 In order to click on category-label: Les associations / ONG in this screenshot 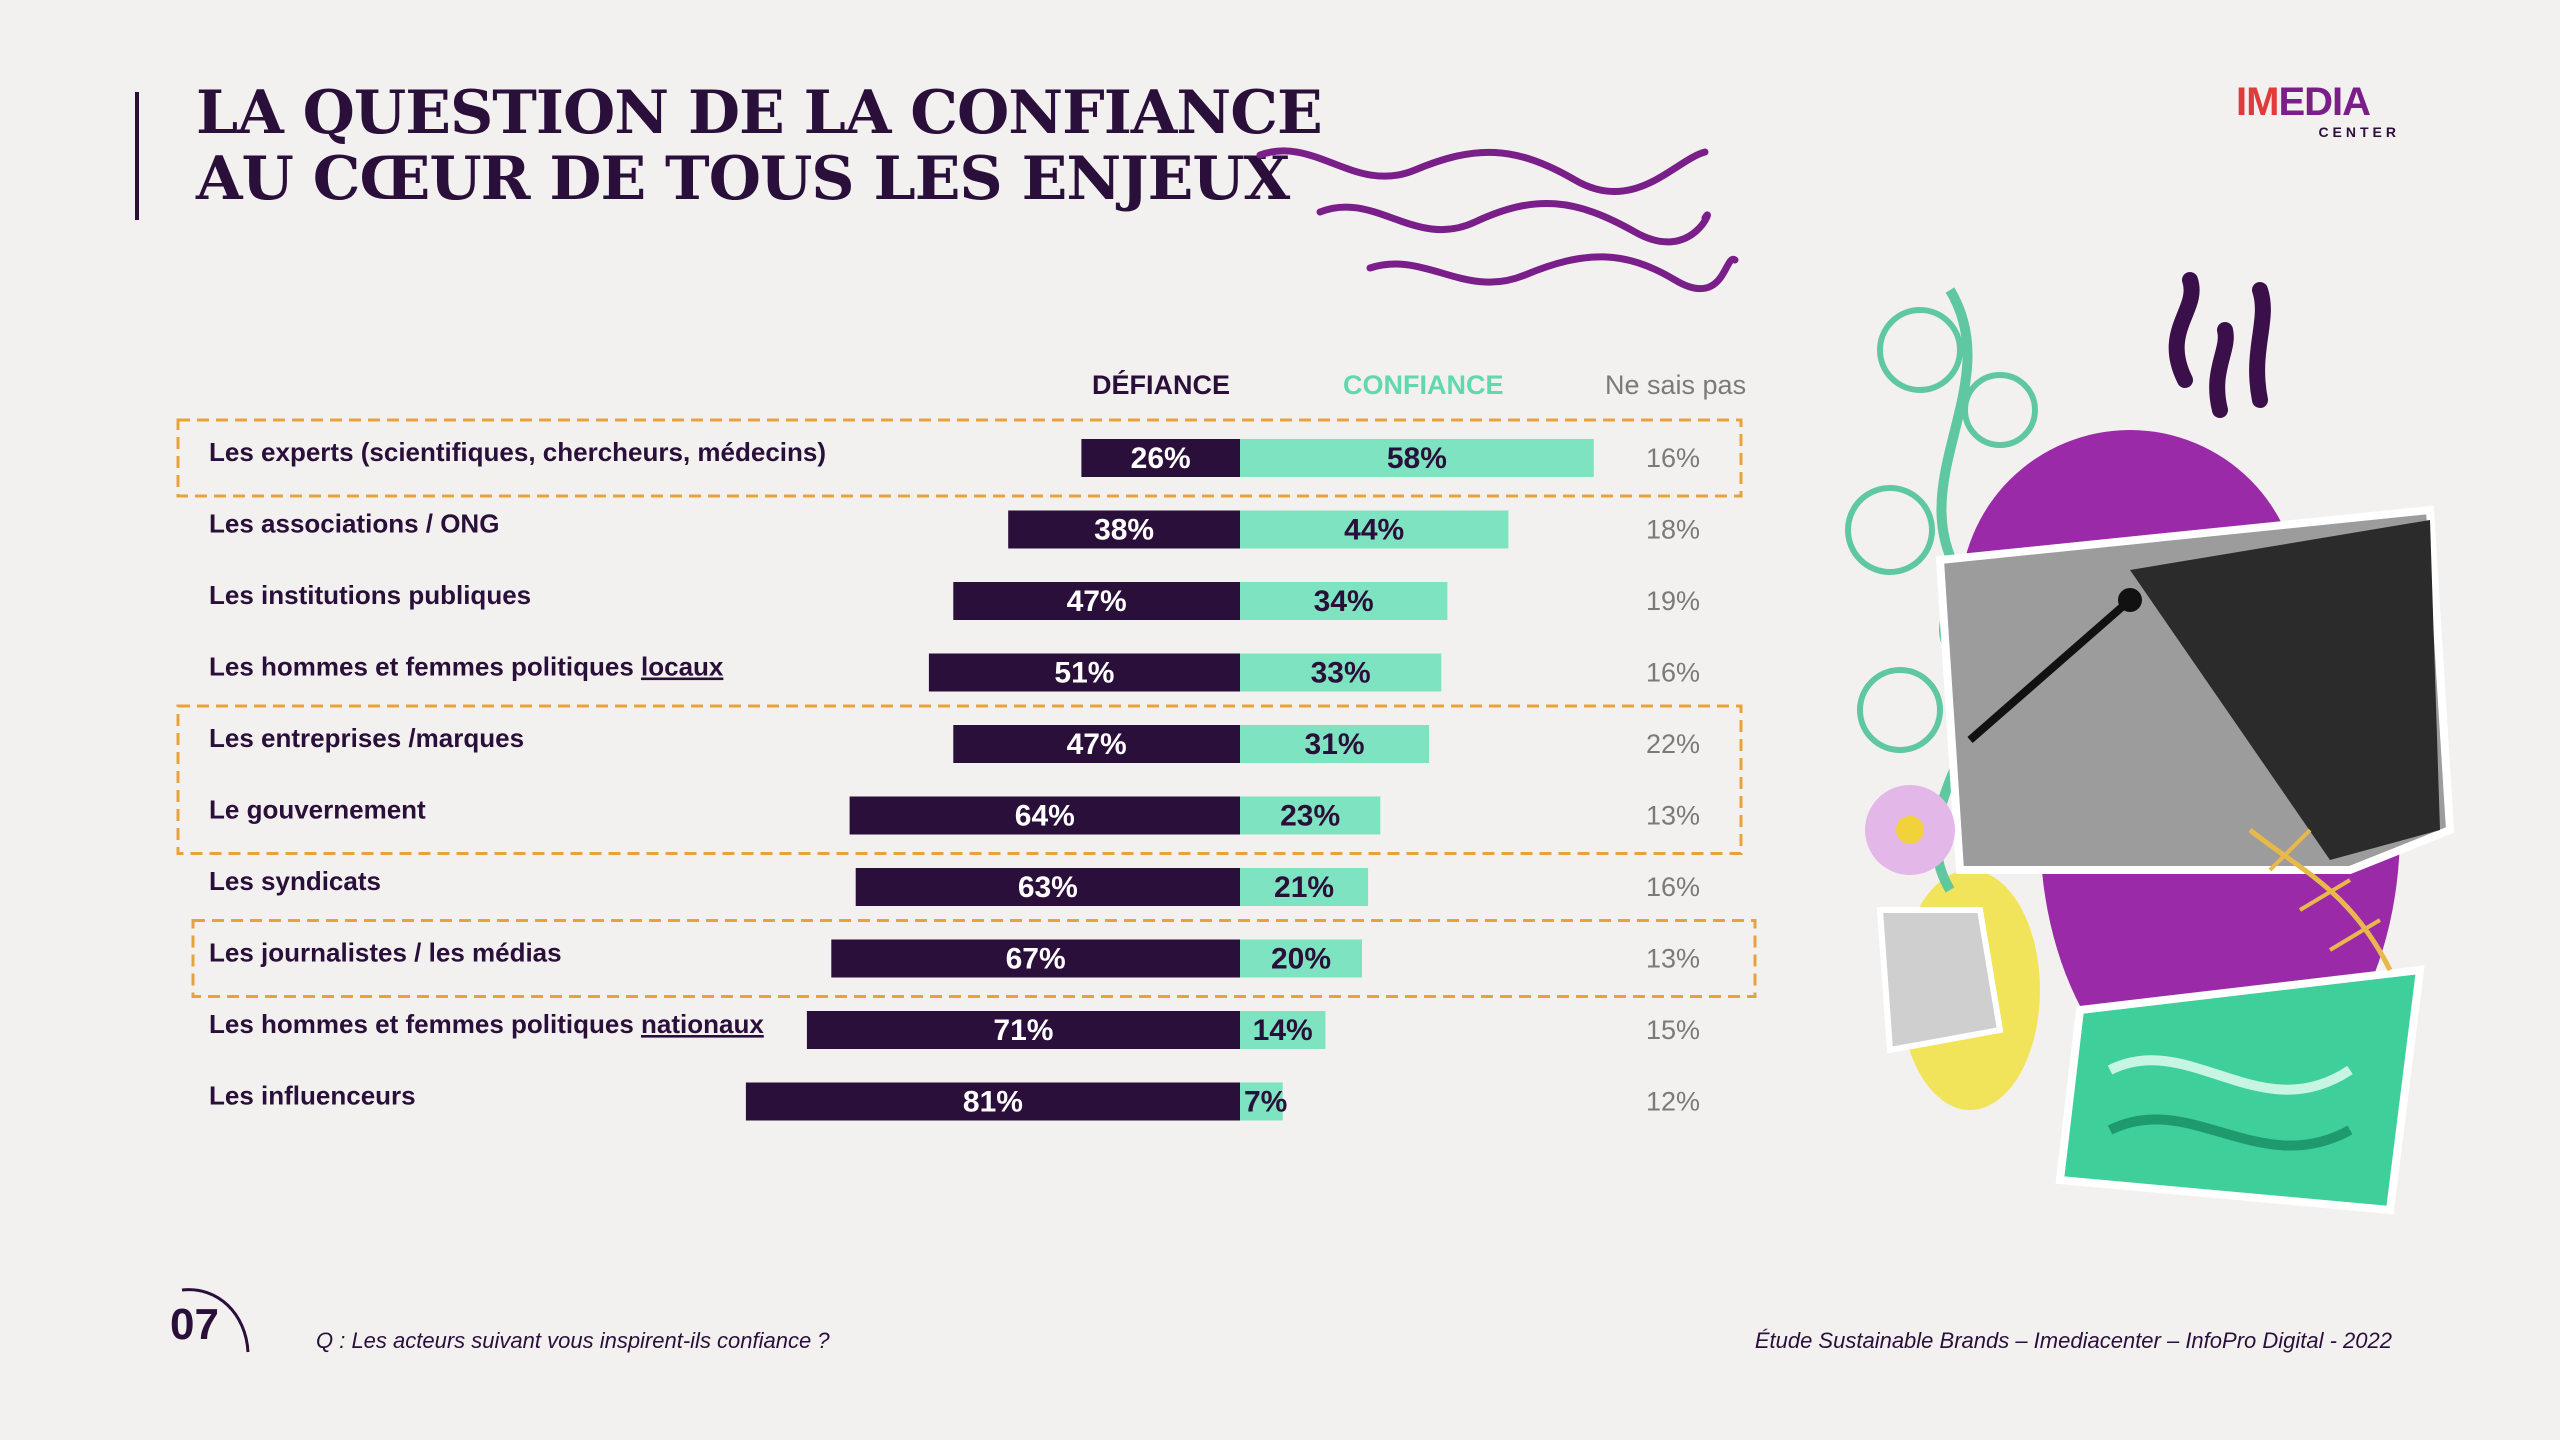, I will do `click(354, 523)`.